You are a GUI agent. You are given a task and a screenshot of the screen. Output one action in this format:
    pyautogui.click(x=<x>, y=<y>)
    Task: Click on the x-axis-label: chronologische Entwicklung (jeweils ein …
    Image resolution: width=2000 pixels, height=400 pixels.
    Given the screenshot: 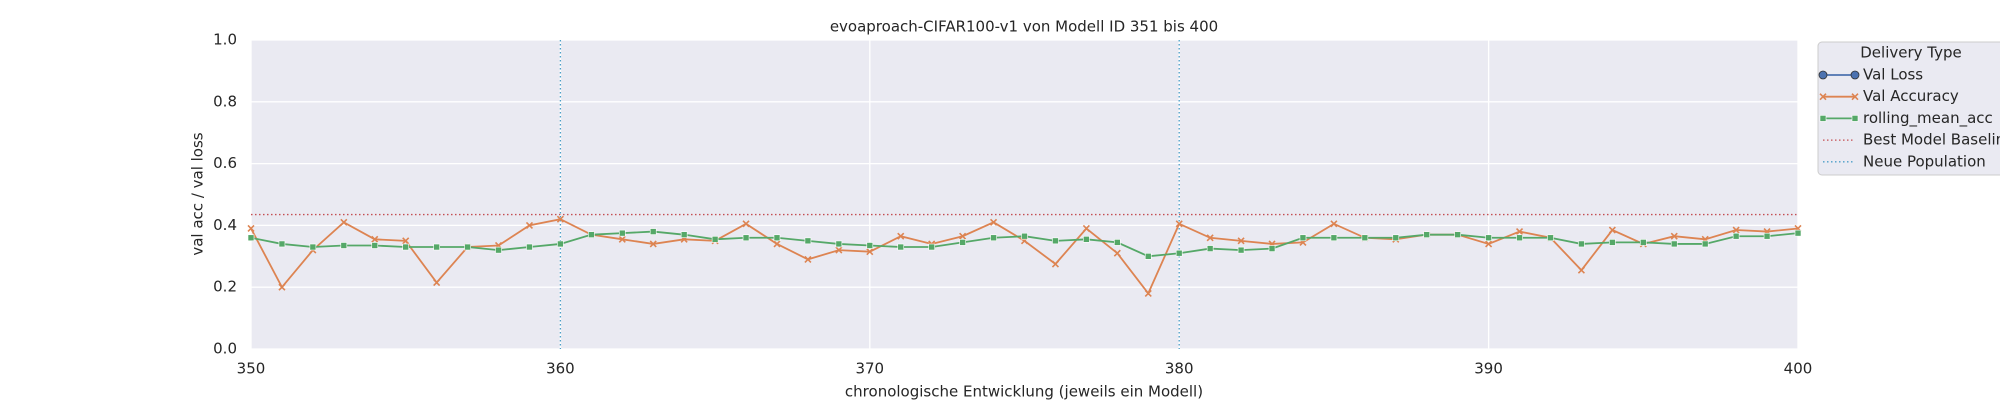 What is the action you would take?
    pyautogui.click(x=1024, y=391)
    